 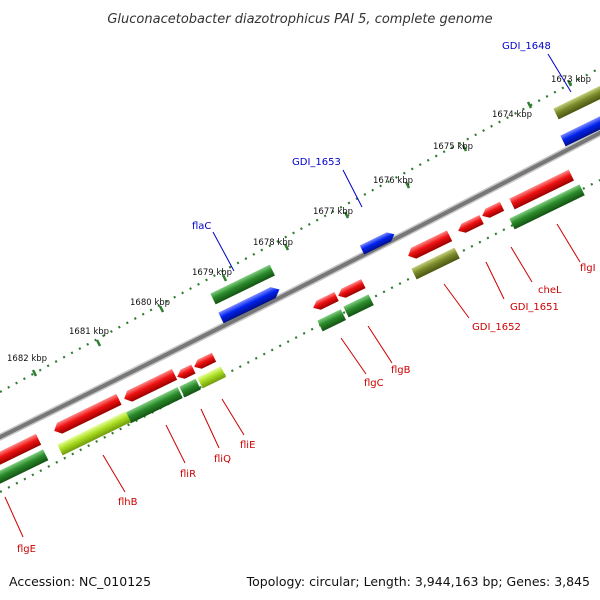 What do you see at coordinates (333, 212) in the screenshot?
I see `tick-label: 1677 kbp` at bounding box center [333, 212].